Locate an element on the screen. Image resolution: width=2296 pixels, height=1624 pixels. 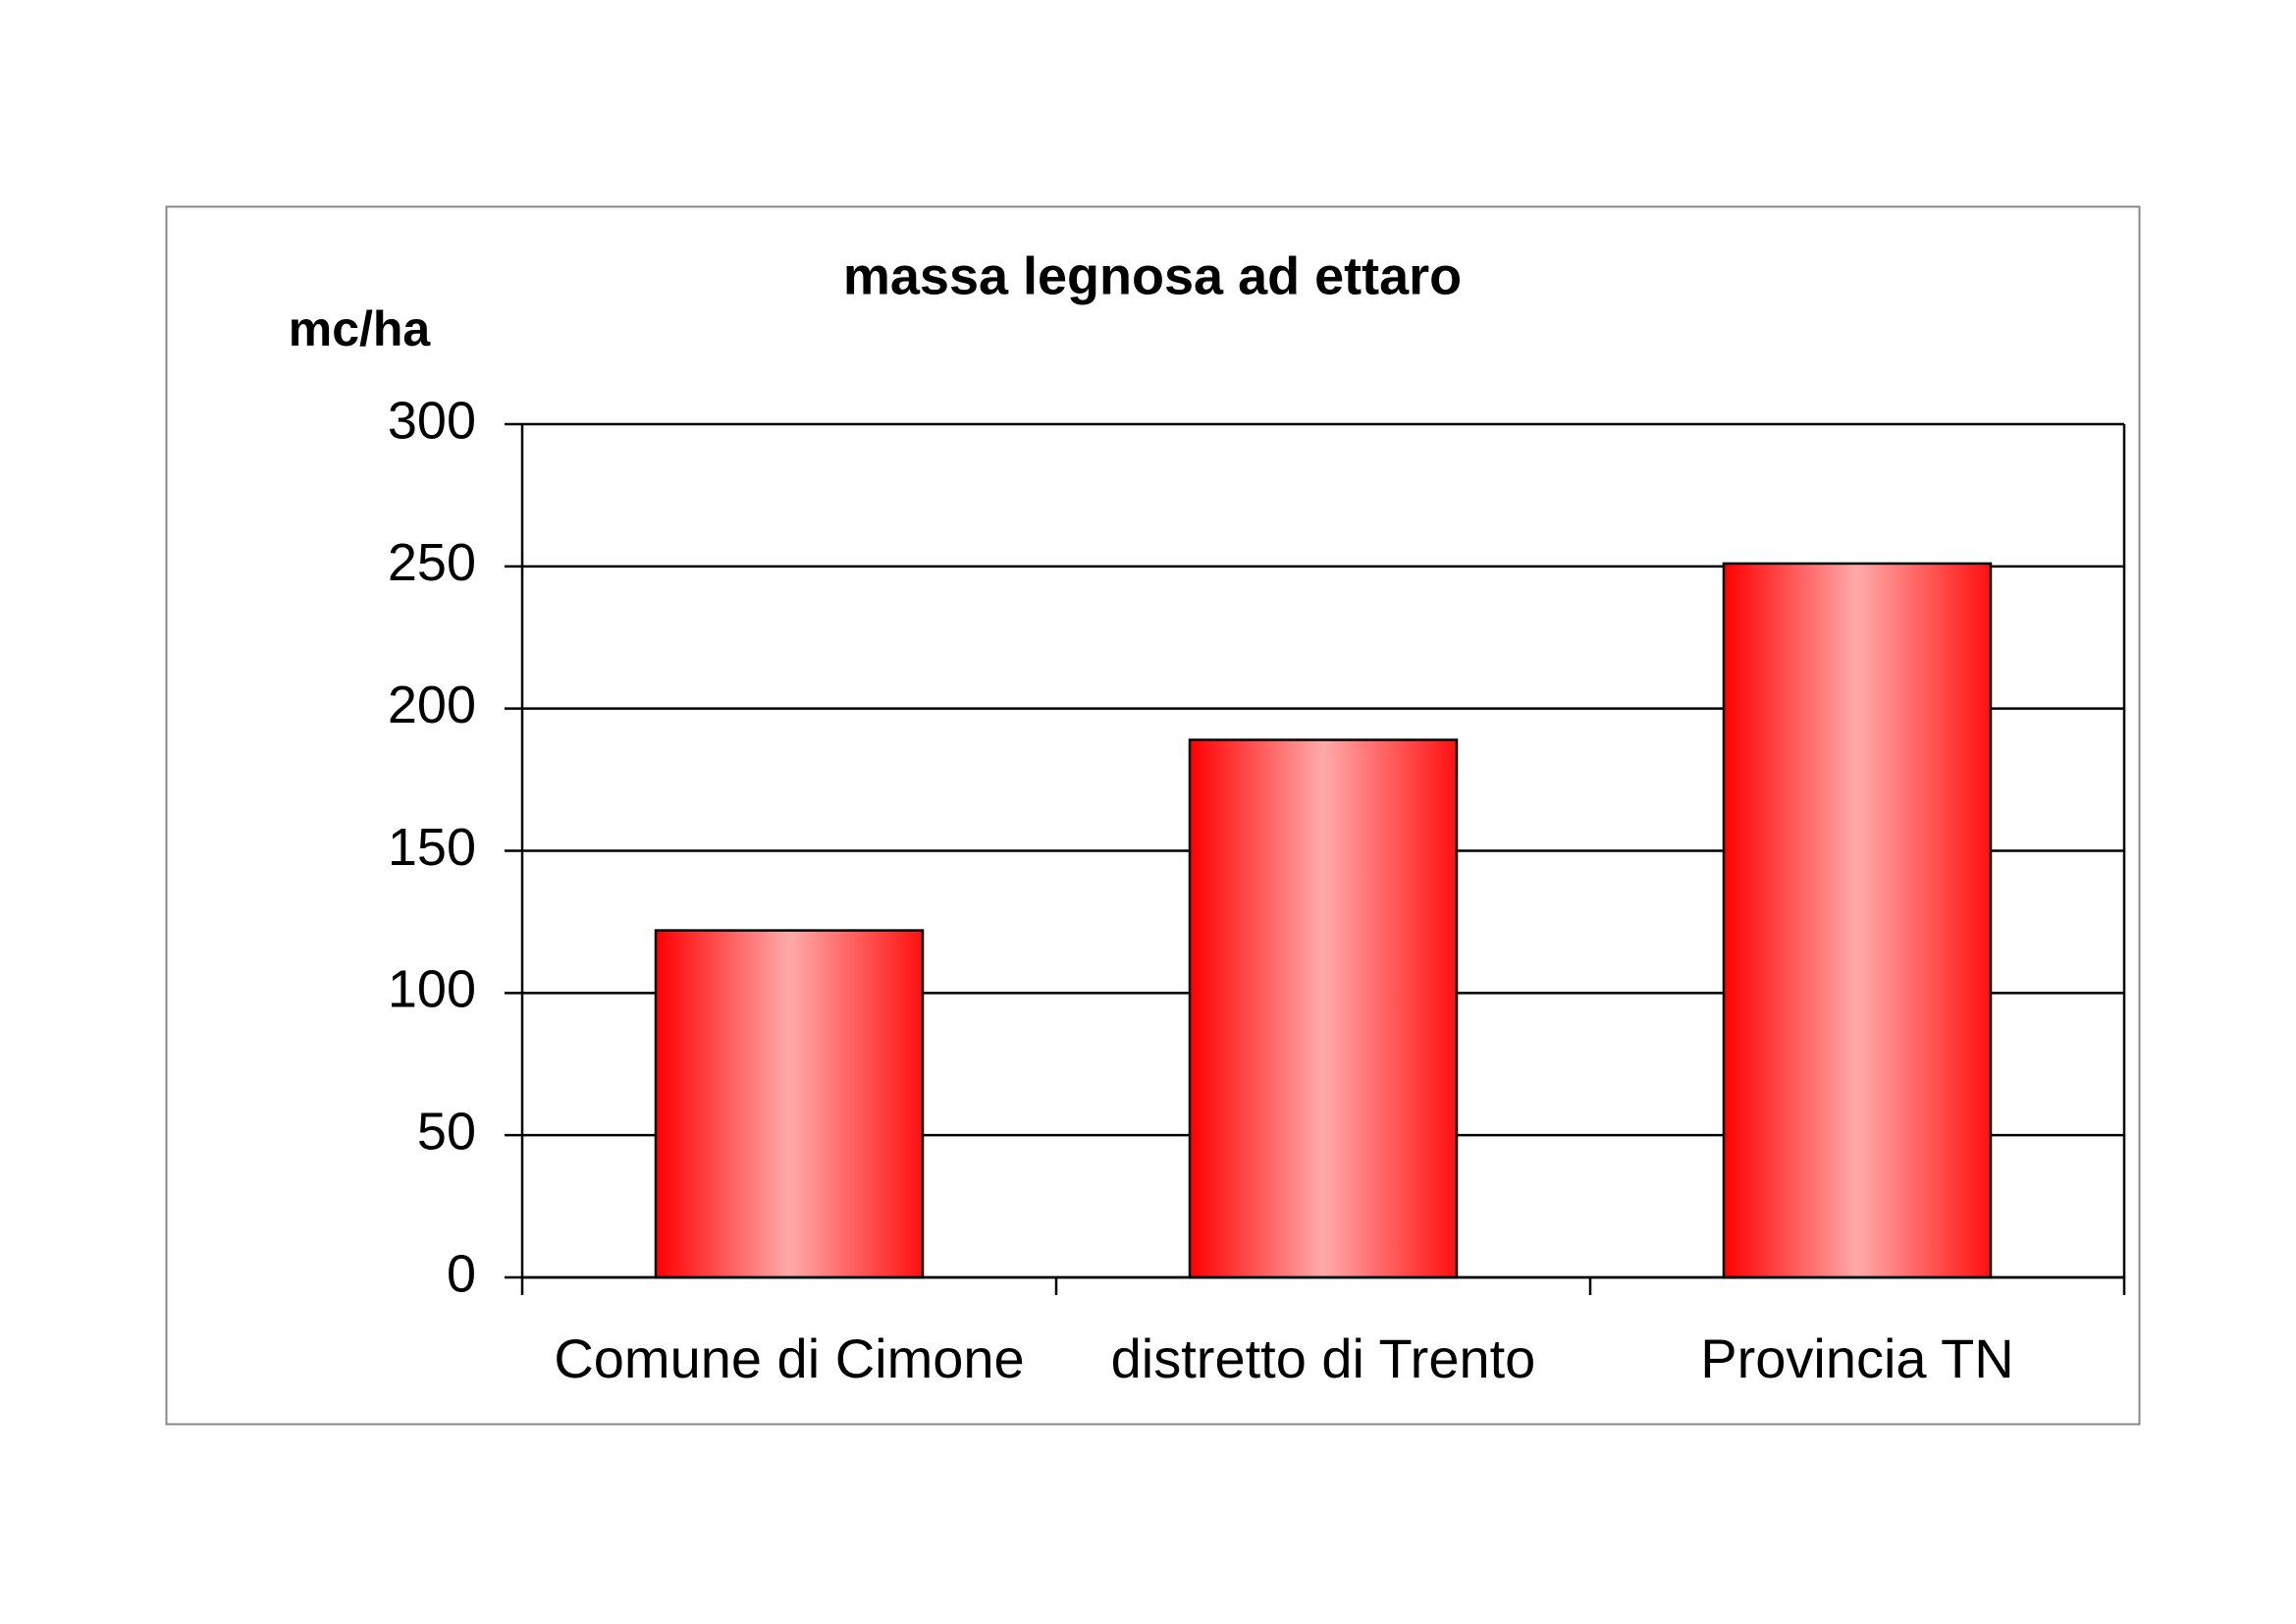
chart-title: massa legnosa ad ettaro is located at coordinates (1152, 275).